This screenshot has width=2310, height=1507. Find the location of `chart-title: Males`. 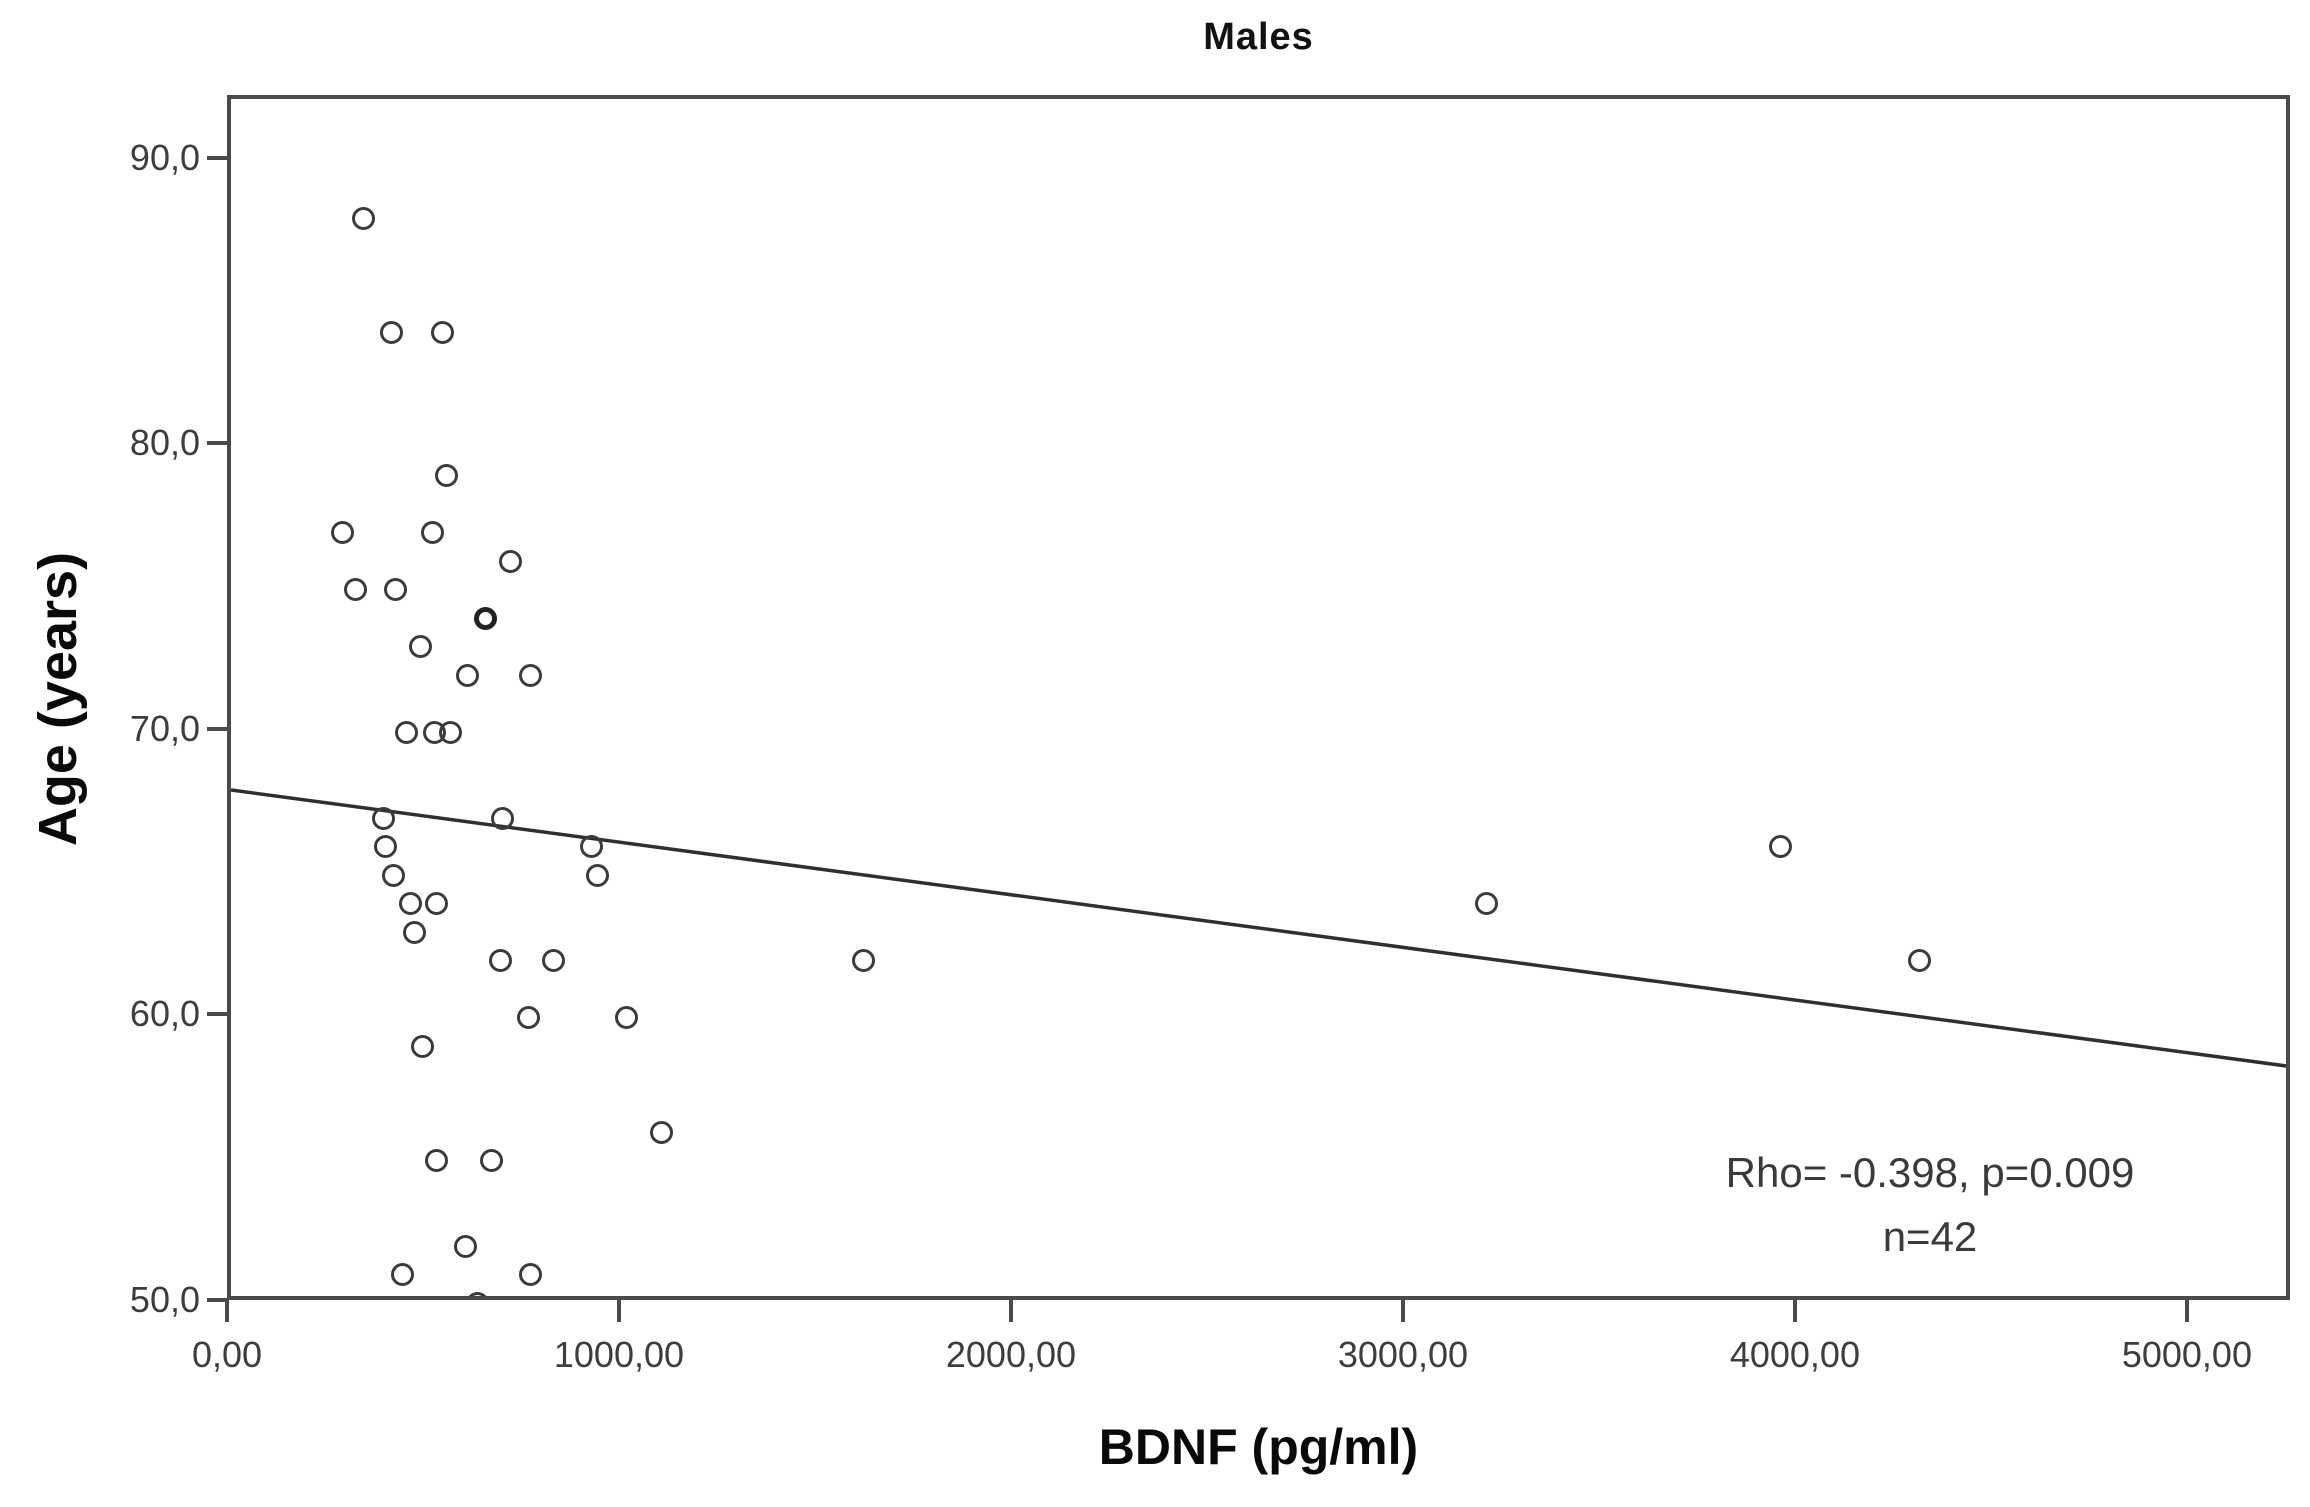

chart-title: Males is located at coordinates (1258, 37).